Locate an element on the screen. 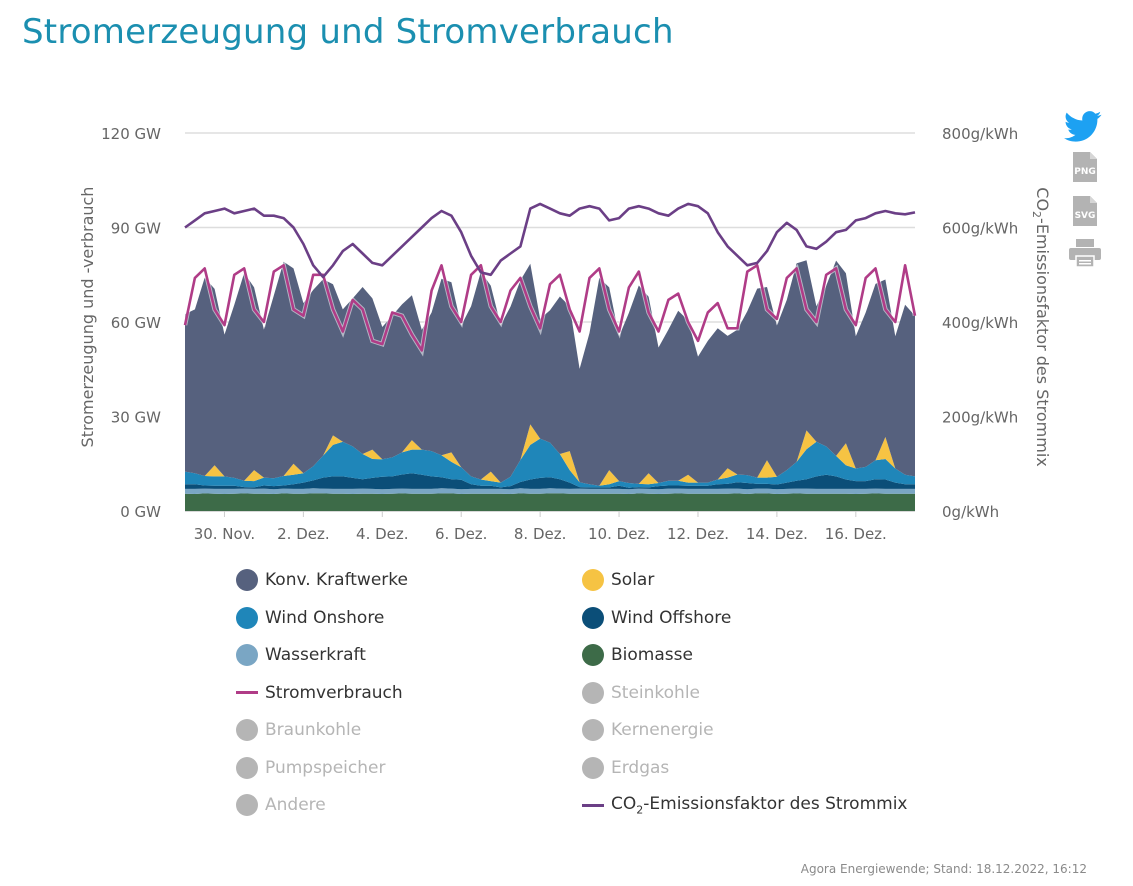 Image resolution: width=1133 pixels, height=886 pixels. svg-download-icon: SVG is located at coordinates (1085, 211).